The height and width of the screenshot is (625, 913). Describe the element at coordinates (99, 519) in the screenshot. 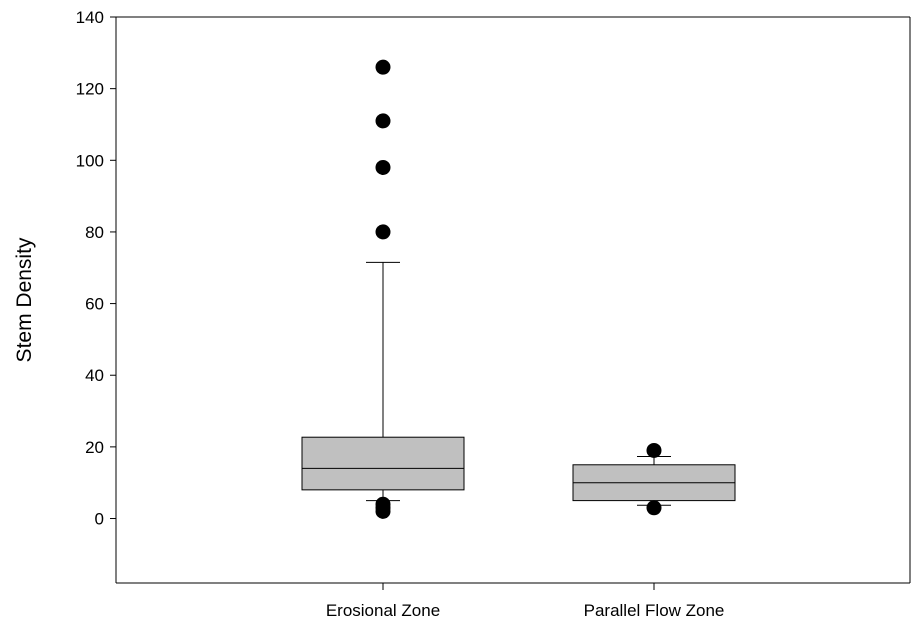

I see `y-tick-label: 0` at that location.